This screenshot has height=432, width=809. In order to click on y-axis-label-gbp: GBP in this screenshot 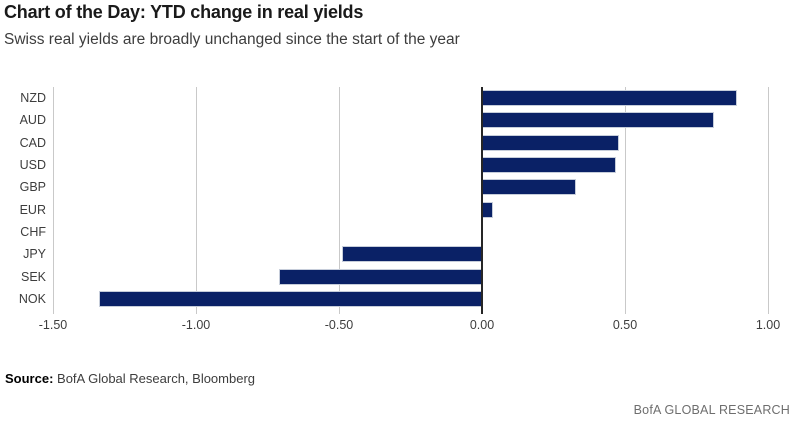, I will do `click(32, 187)`.